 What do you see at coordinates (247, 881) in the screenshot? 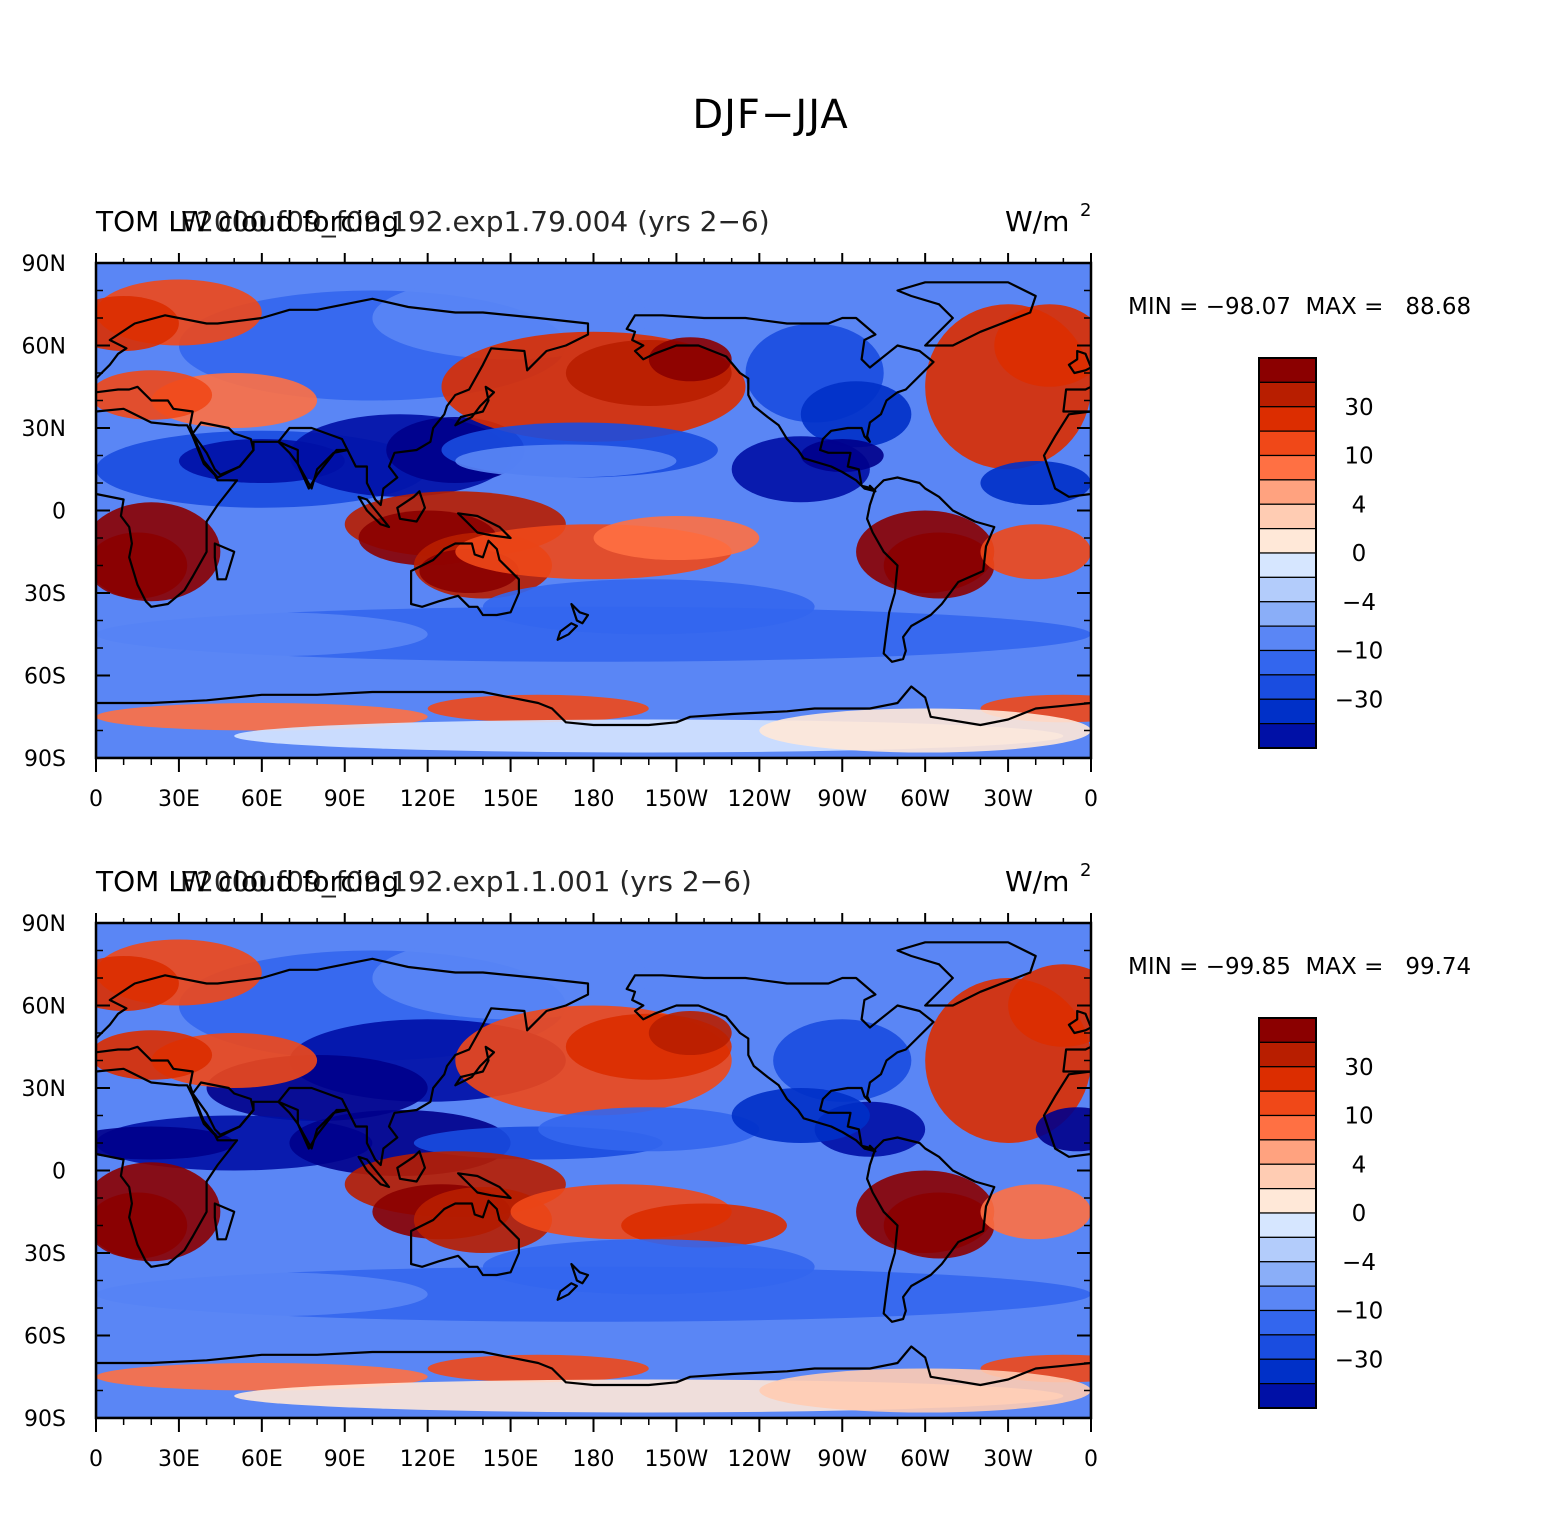
I see `panel-2-left-title: TOM LW cloud forcing` at bounding box center [247, 881].